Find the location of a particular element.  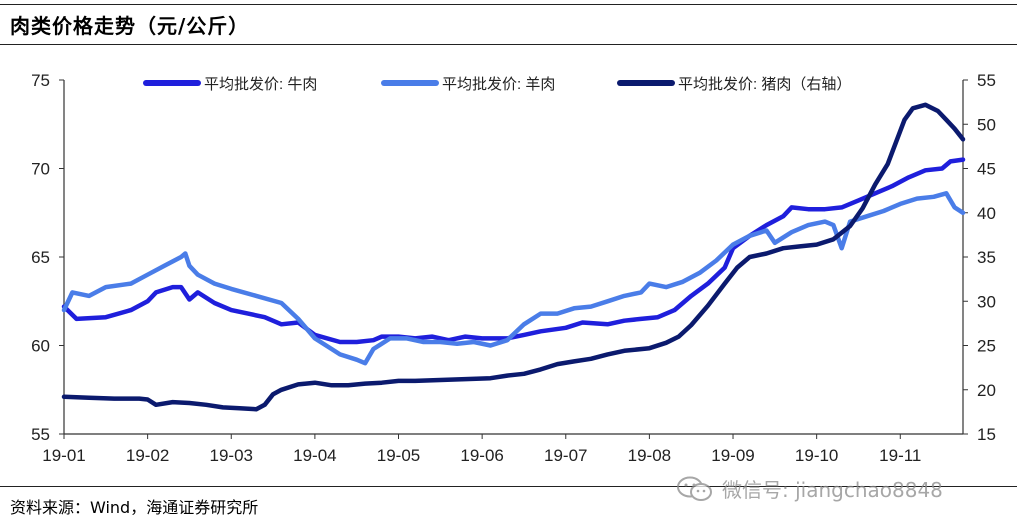

right-tick-label: 45 is located at coordinates (986, 169).